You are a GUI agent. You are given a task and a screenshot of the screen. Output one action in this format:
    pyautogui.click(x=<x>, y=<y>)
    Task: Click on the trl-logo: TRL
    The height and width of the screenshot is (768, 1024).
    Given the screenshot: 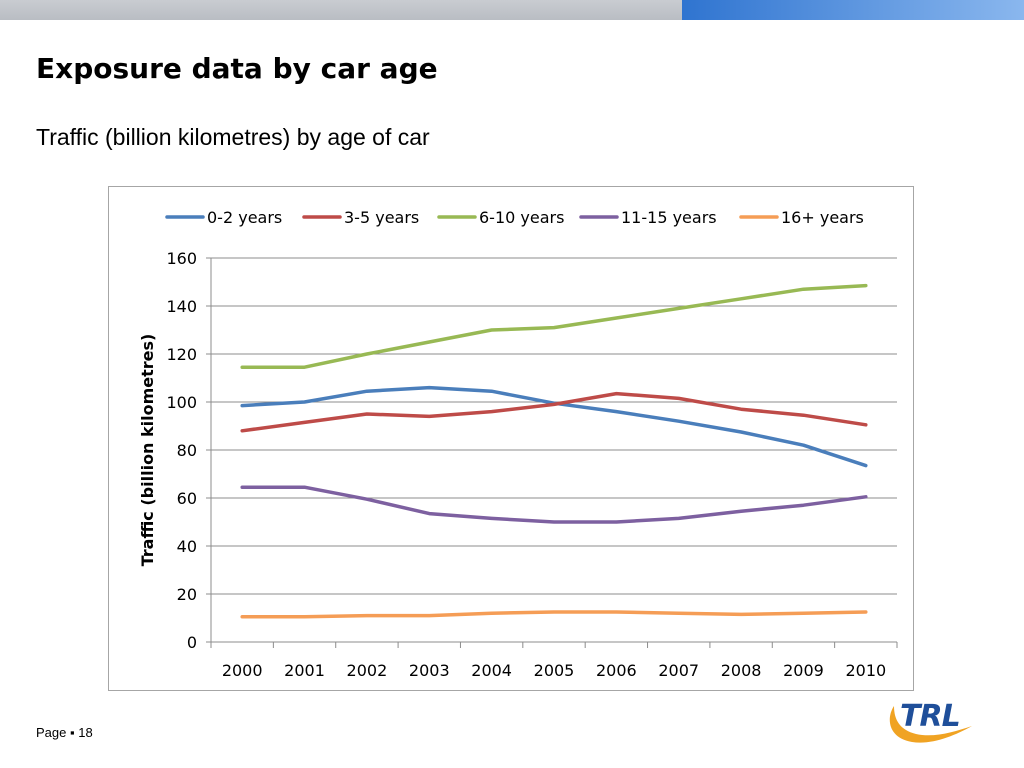 What is the action you would take?
    pyautogui.click(x=930, y=721)
    